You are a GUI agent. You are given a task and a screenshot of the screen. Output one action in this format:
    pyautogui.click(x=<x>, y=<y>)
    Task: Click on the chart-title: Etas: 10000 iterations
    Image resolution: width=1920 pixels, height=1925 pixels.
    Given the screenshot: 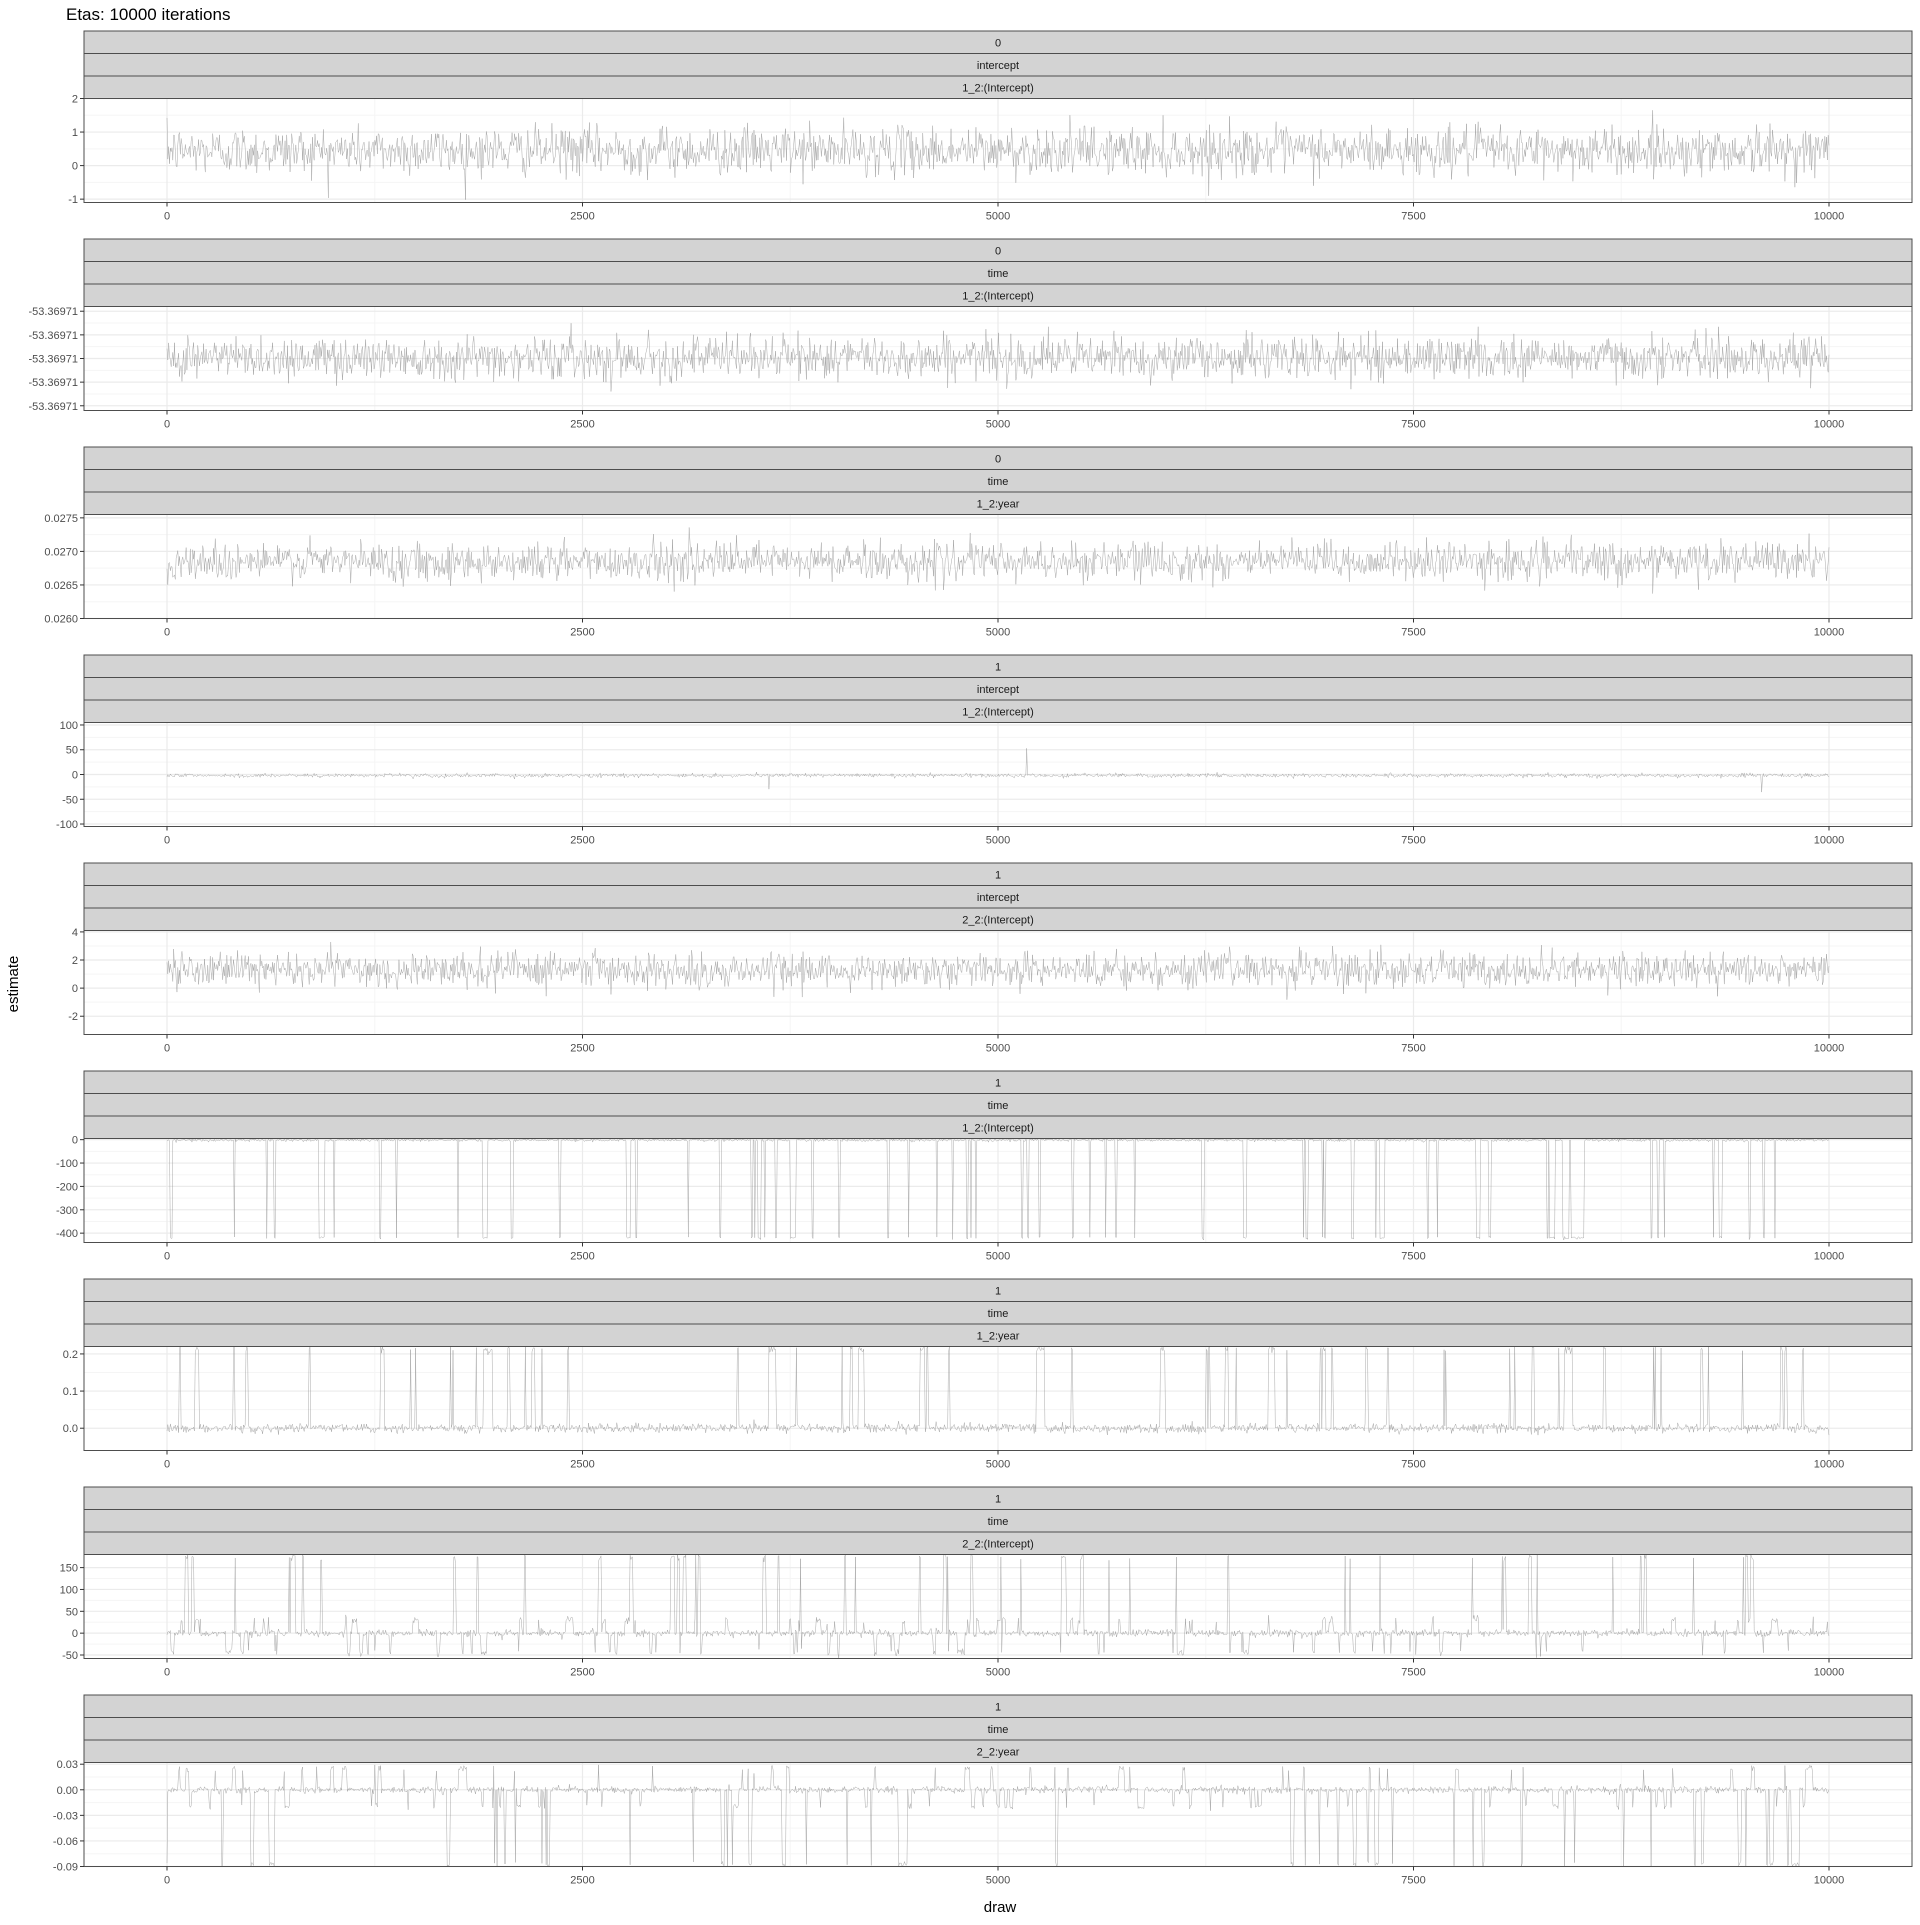 What is the action you would take?
    pyautogui.click(x=148, y=14)
    